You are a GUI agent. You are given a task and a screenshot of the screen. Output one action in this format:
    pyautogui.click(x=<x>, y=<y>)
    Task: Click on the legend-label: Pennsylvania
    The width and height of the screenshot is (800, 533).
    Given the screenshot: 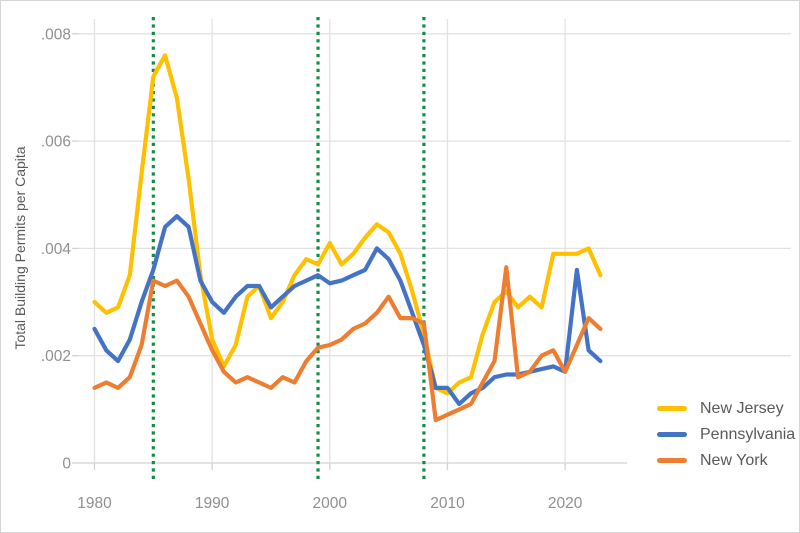 What is the action you would take?
    pyautogui.click(x=748, y=434)
    